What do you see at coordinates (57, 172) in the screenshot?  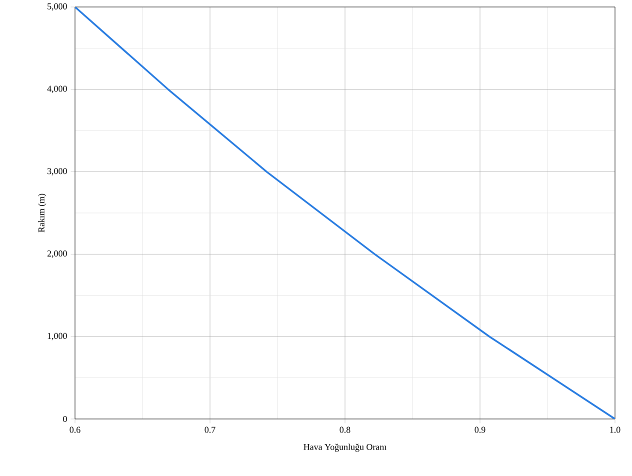 I see `y-tick-label: 3,000` at bounding box center [57, 172].